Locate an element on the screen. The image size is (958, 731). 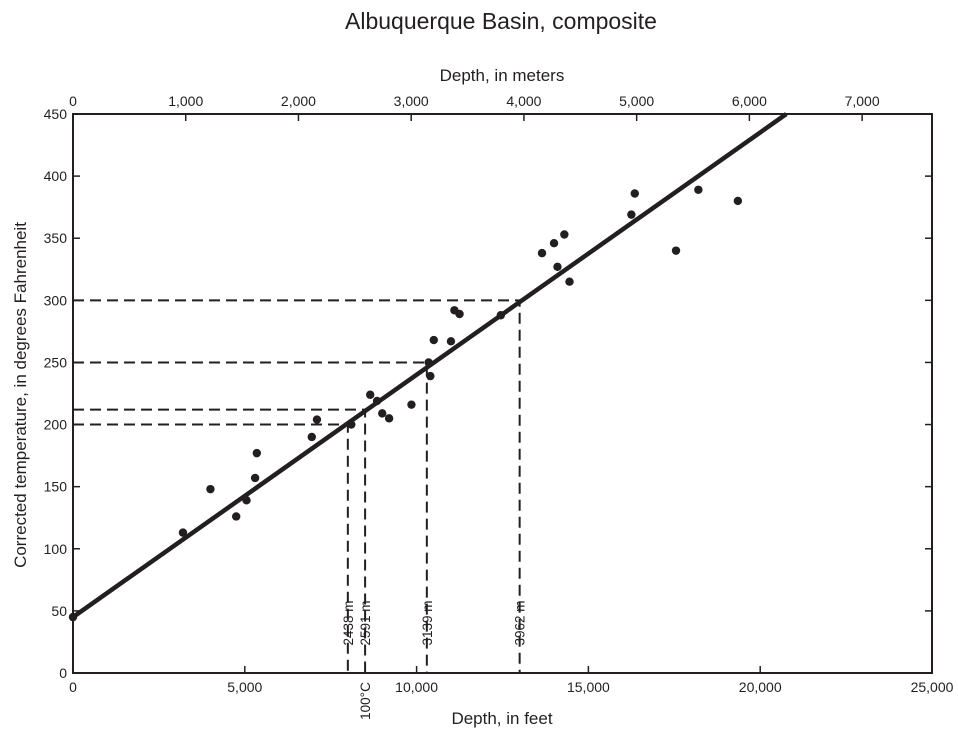
x2-tick-label: 4,000 is located at coordinates (523, 101).